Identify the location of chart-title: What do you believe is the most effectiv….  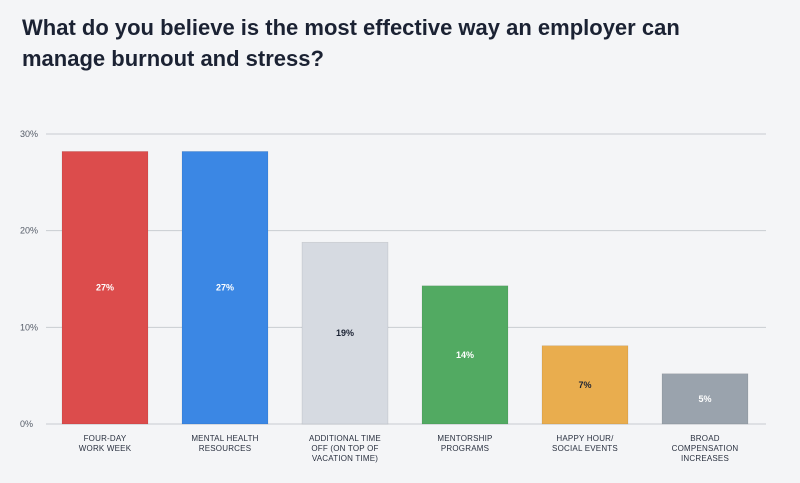
(351, 43).